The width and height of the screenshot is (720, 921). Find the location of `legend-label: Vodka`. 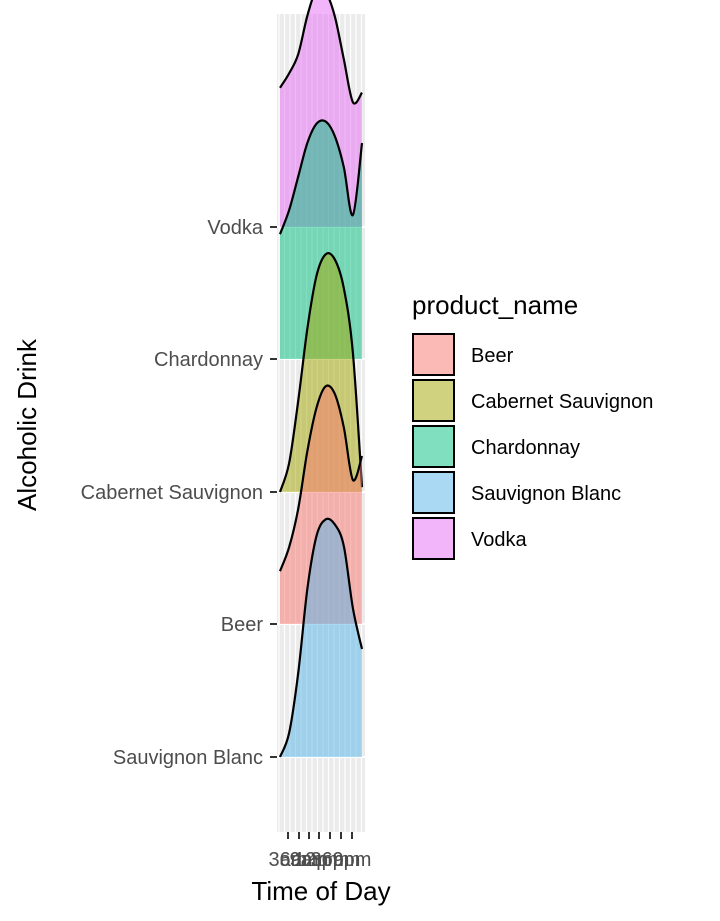

legend-label: Vodka is located at coordinates (499, 540).